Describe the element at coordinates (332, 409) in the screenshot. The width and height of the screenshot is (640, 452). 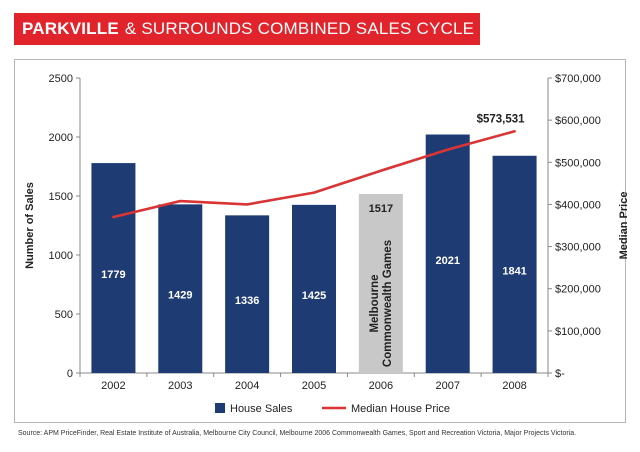
I see `chart-legend: House Sales Median House Price` at that location.